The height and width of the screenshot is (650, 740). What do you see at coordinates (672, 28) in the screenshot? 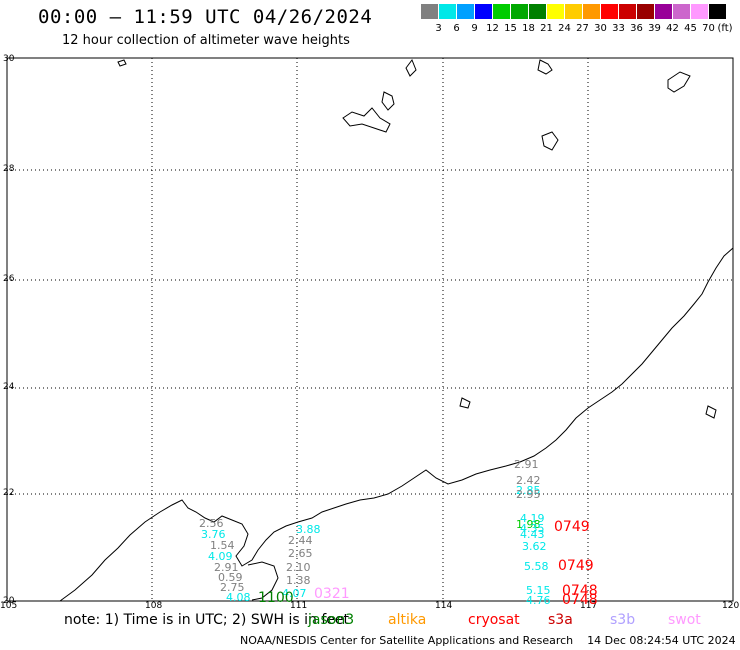
I see `legend-label: 42` at bounding box center [672, 28].